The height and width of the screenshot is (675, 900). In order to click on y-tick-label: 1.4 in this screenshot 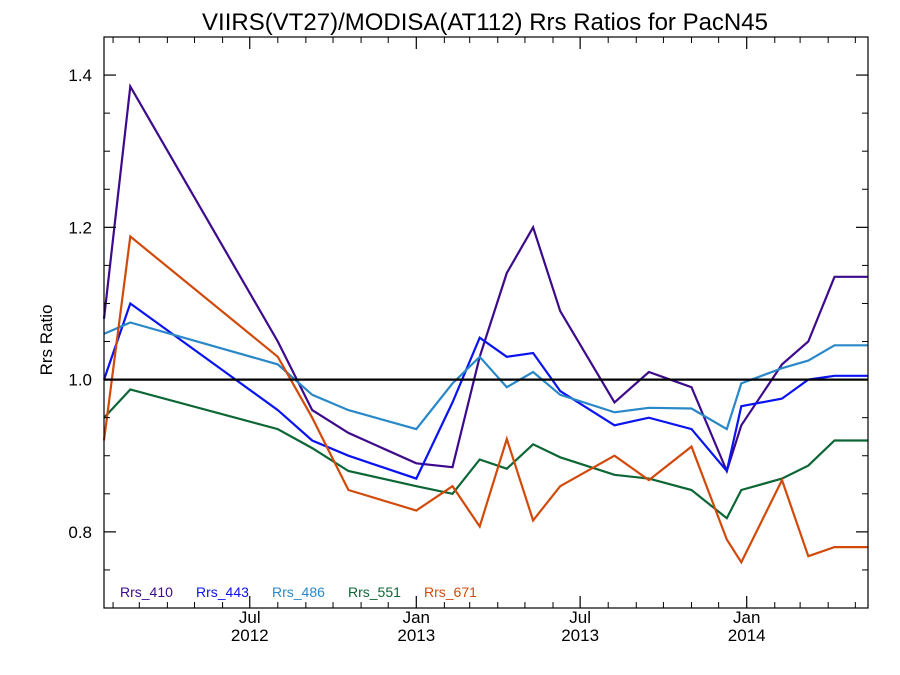, I will do `click(80, 75)`.